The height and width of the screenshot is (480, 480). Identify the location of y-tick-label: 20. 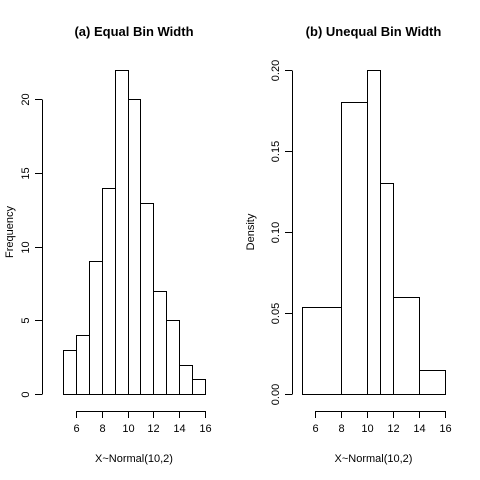
(26, 99).